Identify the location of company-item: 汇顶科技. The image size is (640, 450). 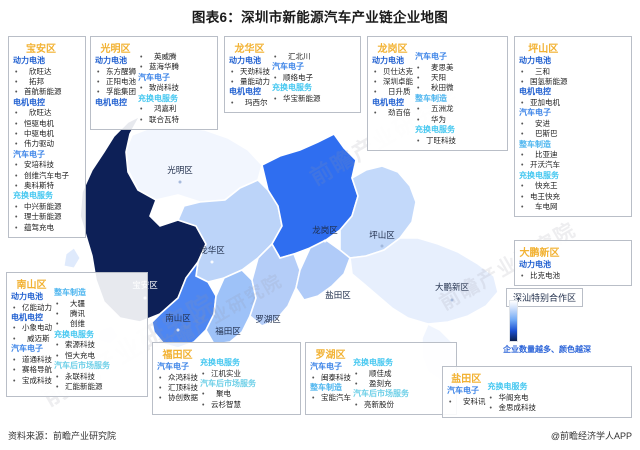
(177, 388).